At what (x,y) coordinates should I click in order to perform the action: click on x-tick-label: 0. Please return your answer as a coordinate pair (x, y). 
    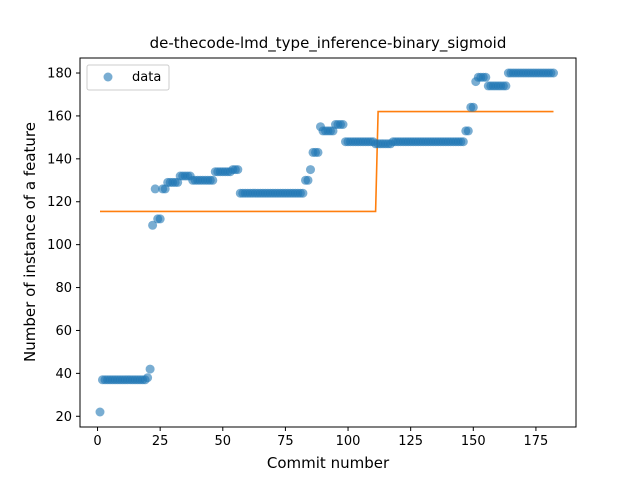
    Looking at the image, I should click on (97, 441).